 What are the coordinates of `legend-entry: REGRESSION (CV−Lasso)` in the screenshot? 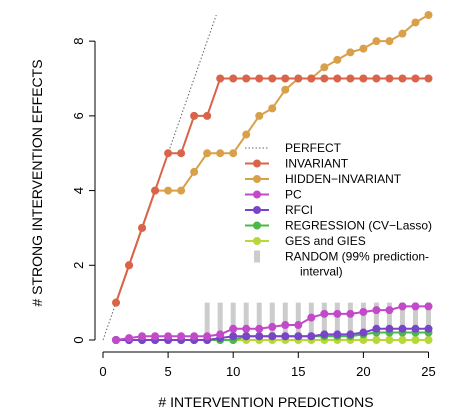 It's located at (338, 226).